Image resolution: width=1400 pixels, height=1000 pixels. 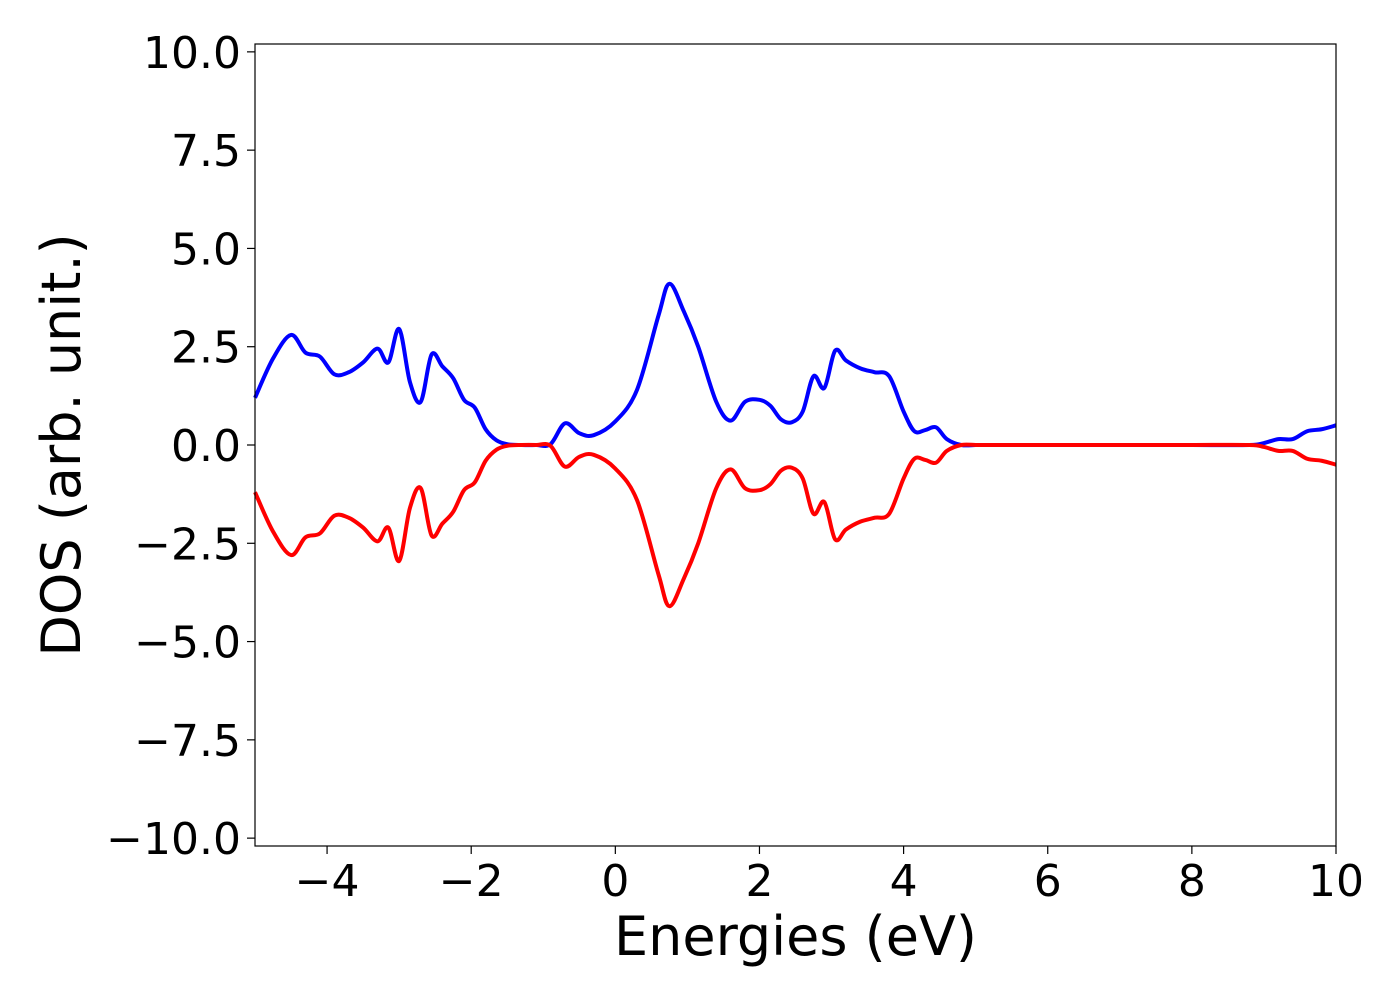 I want to click on y-tick-label: 2.5, so click(x=206, y=348).